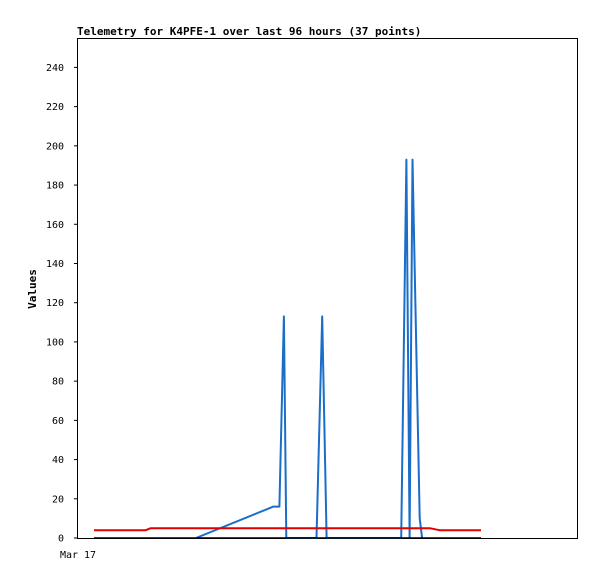 Image resolution: width=597 pixels, height=579 pixels. Describe the element at coordinates (58, 382) in the screenshot. I see `y-tick-label: 80` at that location.